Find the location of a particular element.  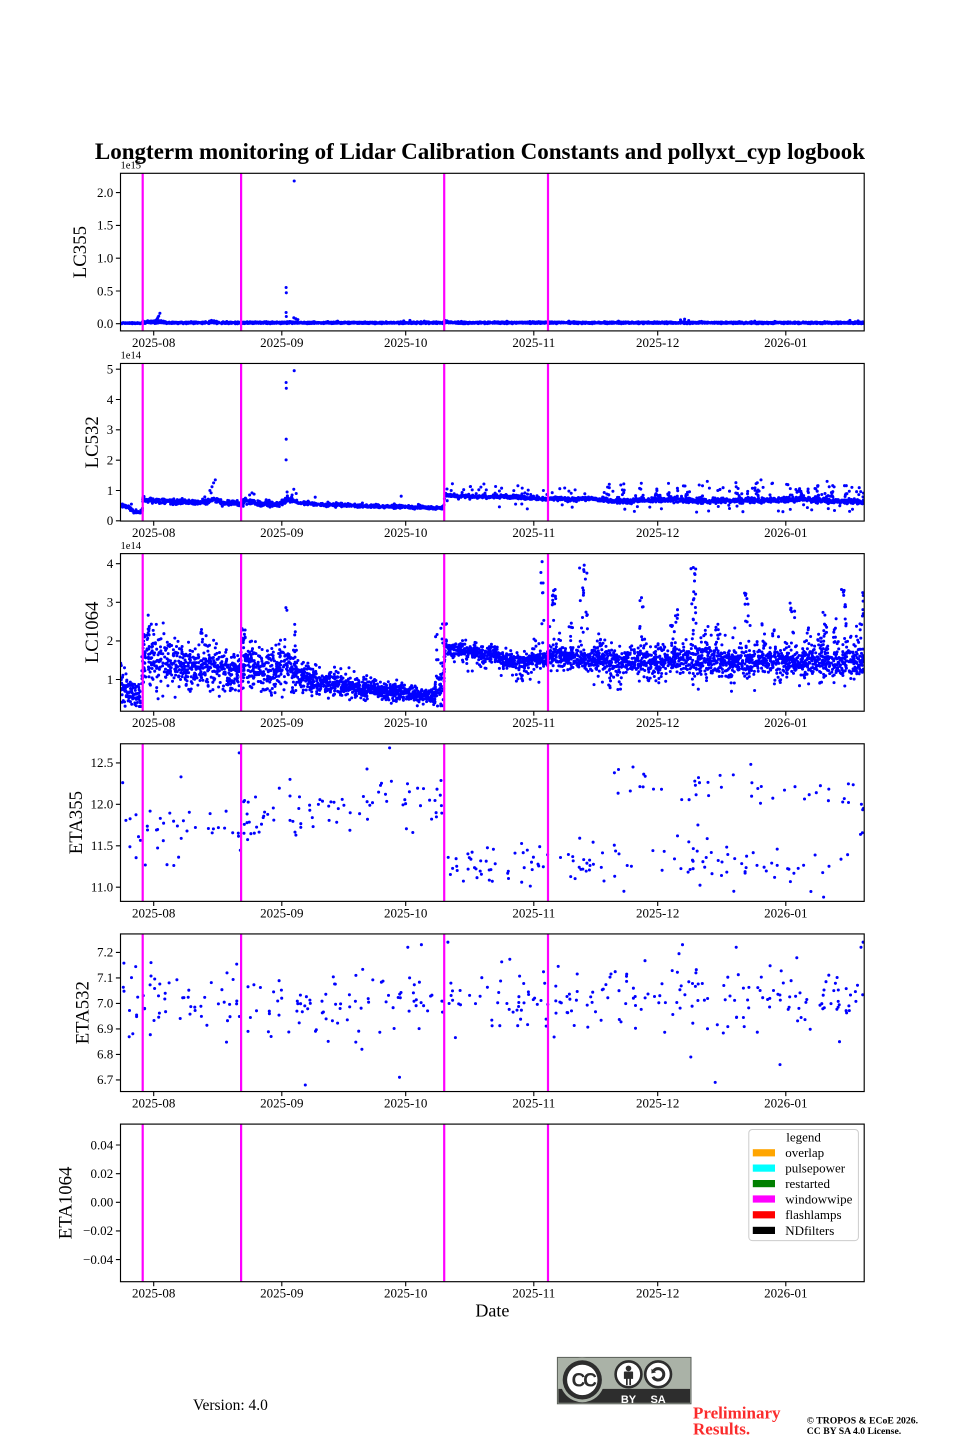

svg-text: LC532 is located at coordinates (92, 442).